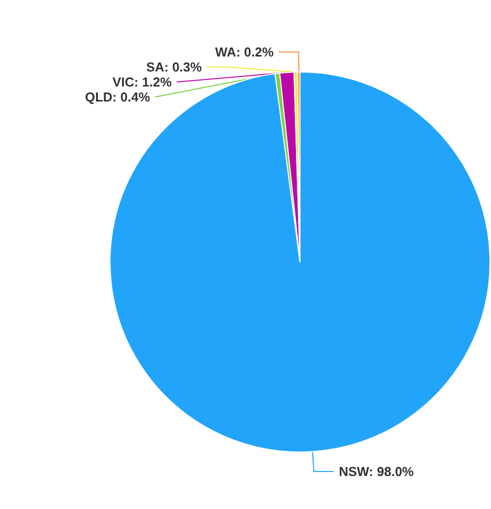  What do you see at coordinates (376, 472) in the screenshot?
I see `slice-label: NSW: 98.0%` at bounding box center [376, 472].